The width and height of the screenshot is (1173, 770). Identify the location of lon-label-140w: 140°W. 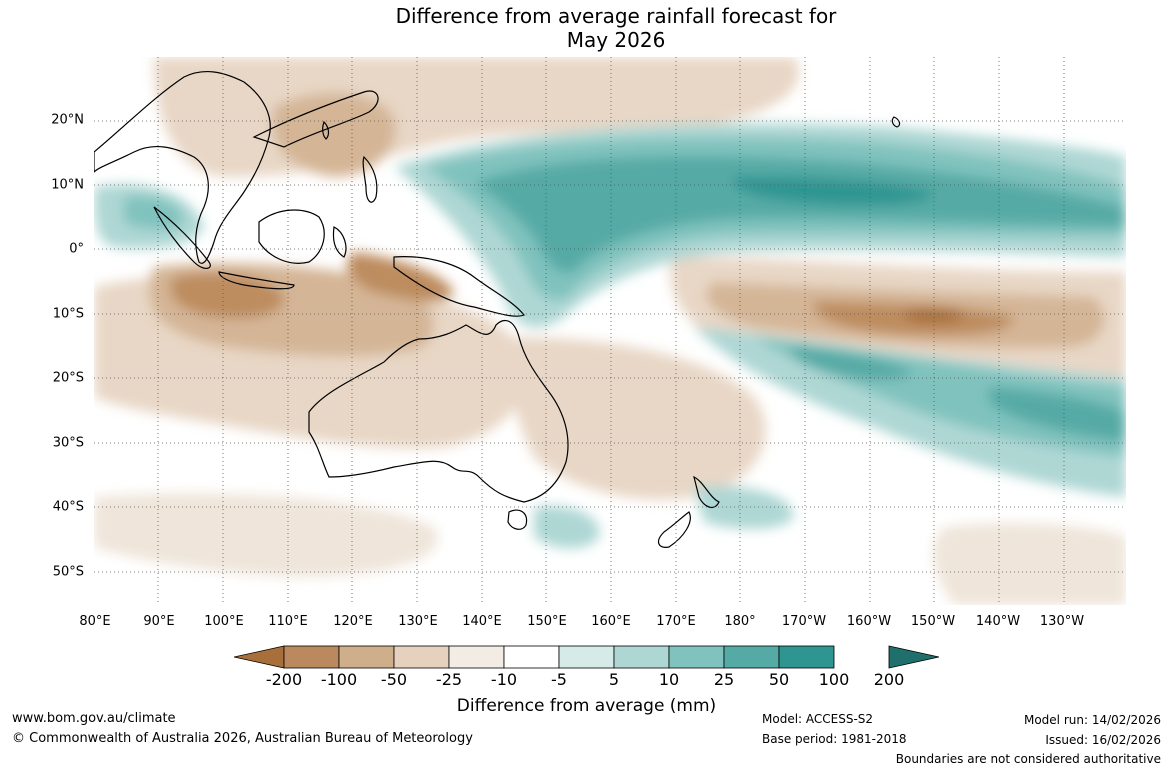
(998, 621).